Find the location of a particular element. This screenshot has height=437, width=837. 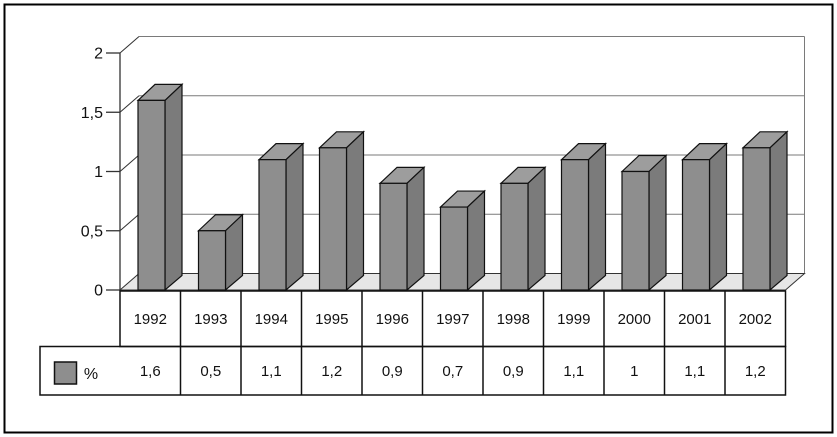

bar-2002 is located at coordinates (765, 211).